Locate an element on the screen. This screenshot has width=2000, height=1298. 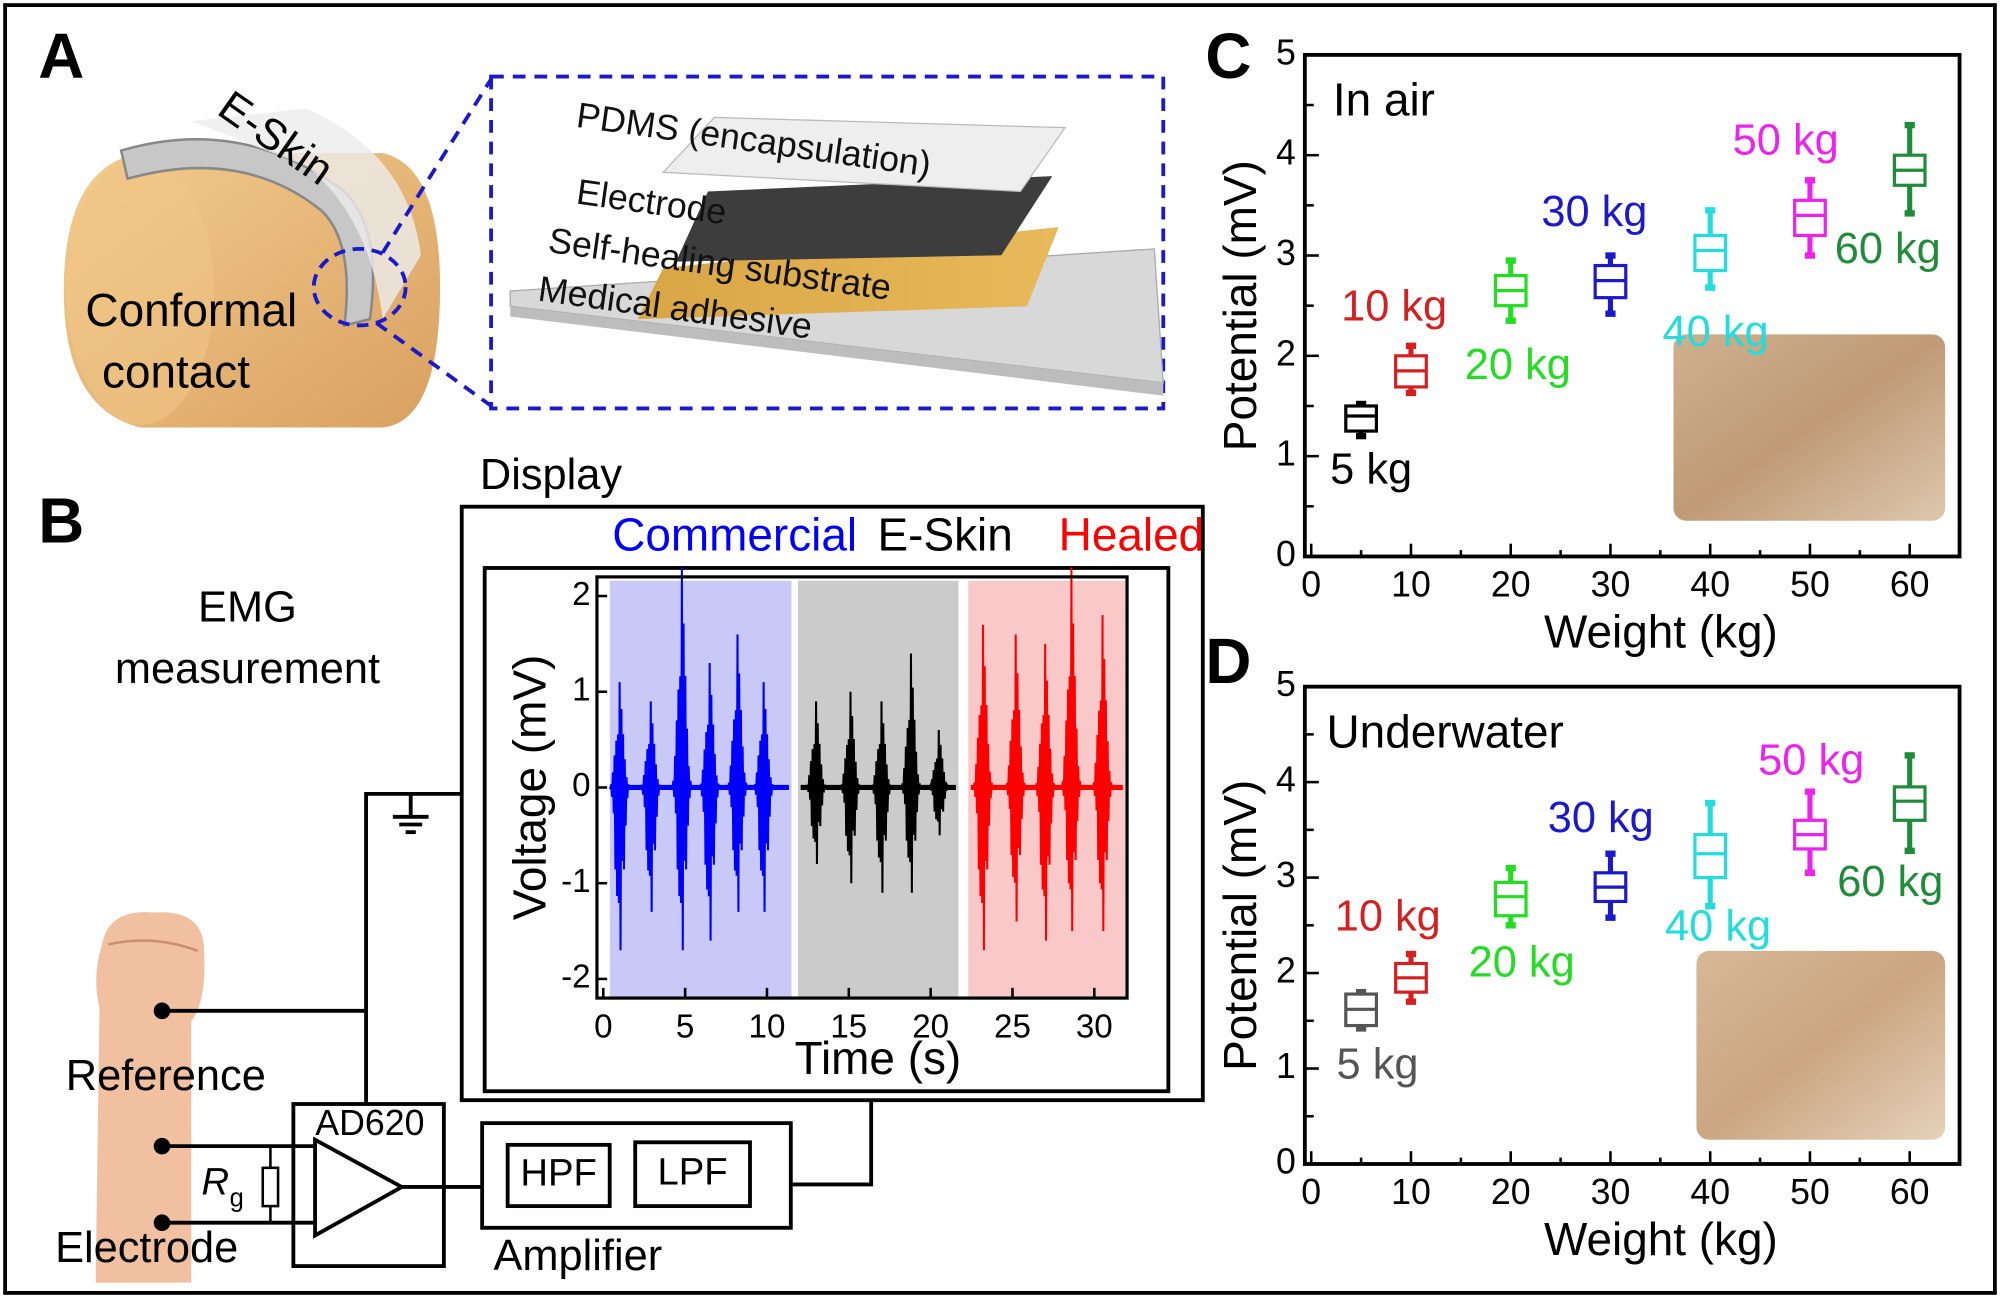
x-tick-label: 60 is located at coordinates (1910, 1192).